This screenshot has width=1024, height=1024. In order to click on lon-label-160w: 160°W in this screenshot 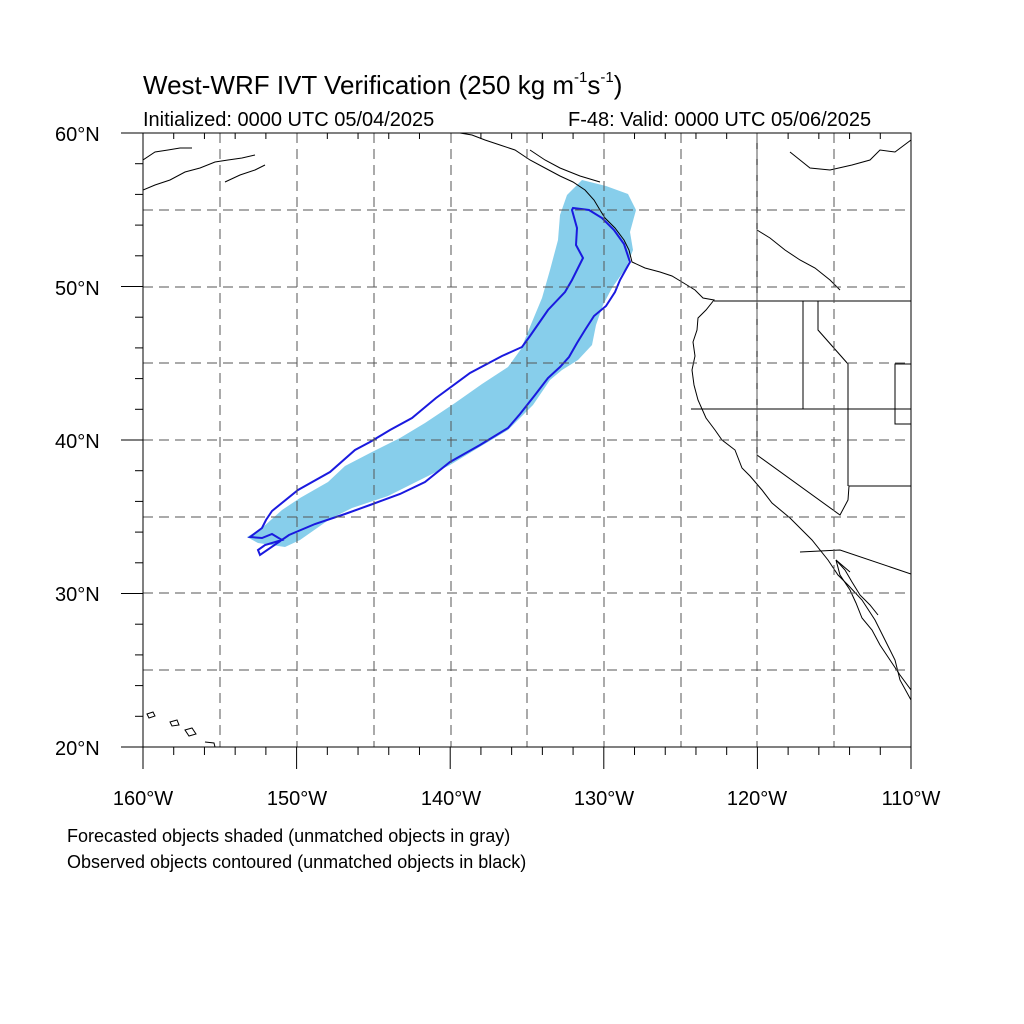, I will do `click(143, 799)`.